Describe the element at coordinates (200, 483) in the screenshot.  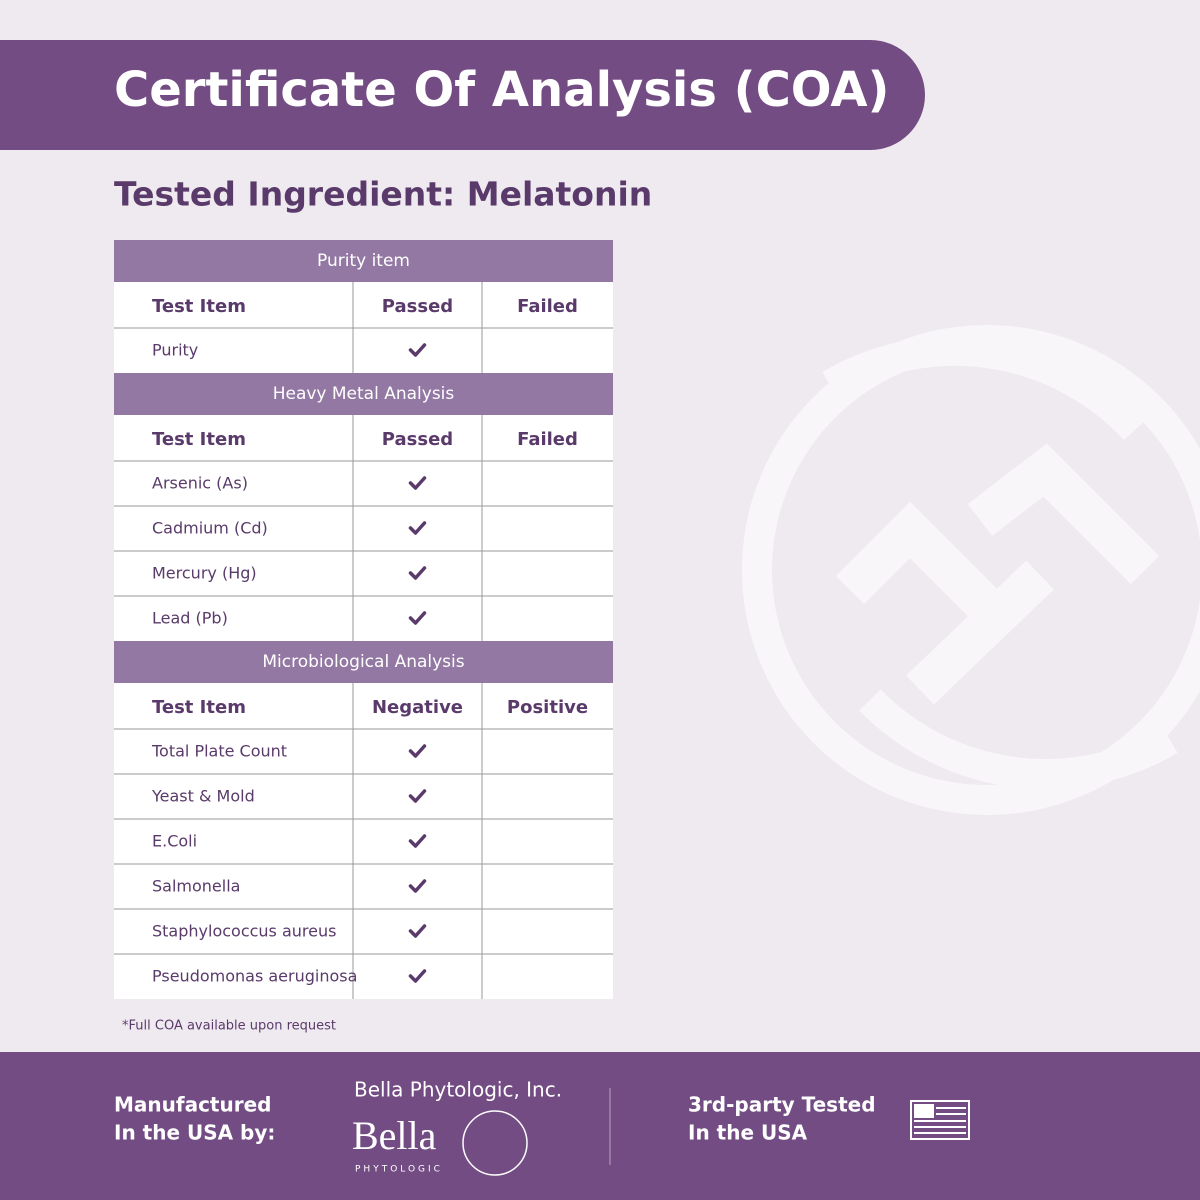
I see `test-item: Arsenic (As)` at that location.